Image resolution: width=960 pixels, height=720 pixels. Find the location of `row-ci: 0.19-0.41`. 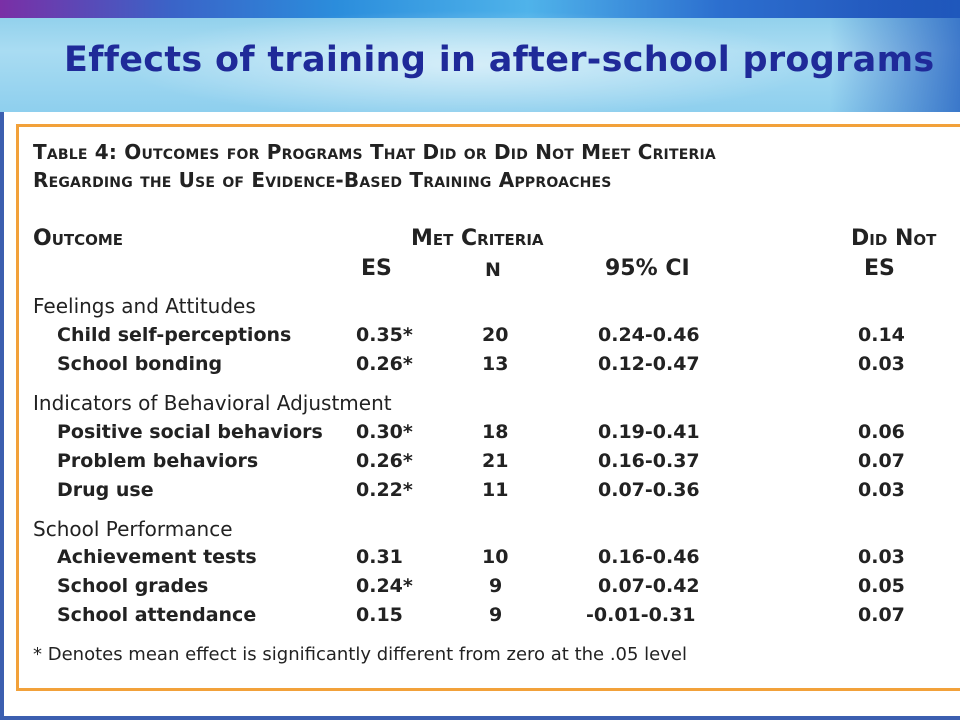

row-ci: 0.19-0.41 is located at coordinates (649, 432).